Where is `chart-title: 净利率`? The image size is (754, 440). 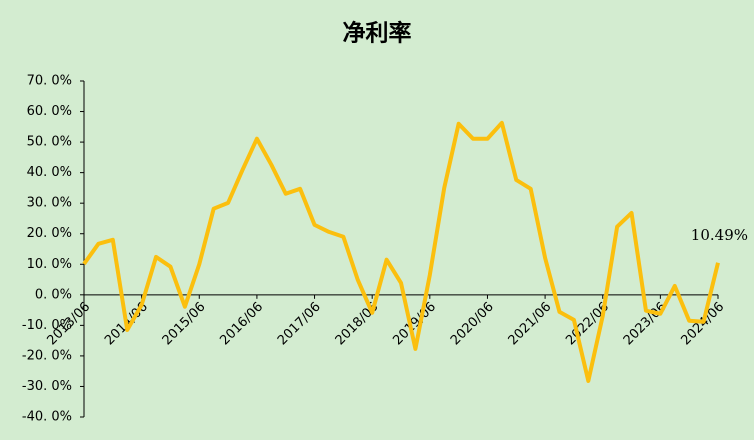
chart-title: 净利率 is located at coordinates (377, 33).